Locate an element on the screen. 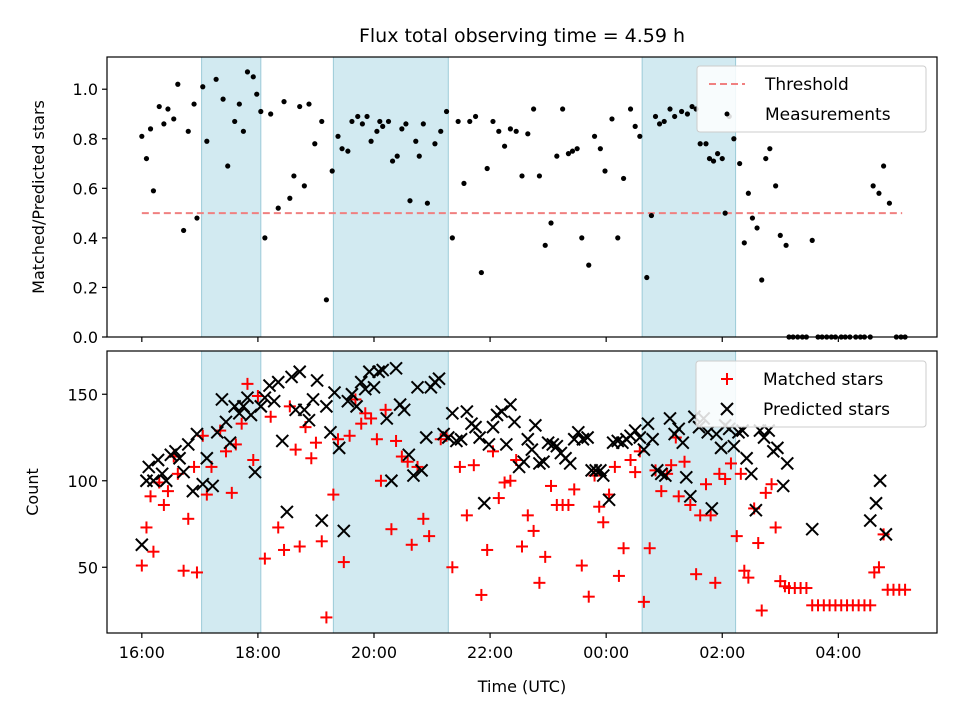 This screenshot has width=960, height=720. y-tick-label: 0.6 is located at coordinates (85, 188).